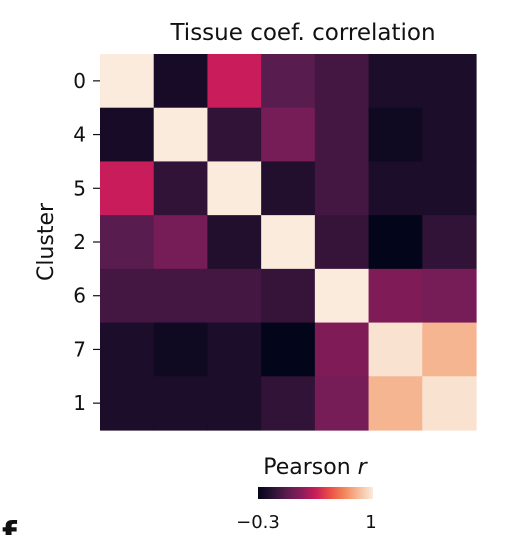  Describe the element at coordinates (79, 403) in the screenshot. I see `y-tick-label-1: 1` at that location.